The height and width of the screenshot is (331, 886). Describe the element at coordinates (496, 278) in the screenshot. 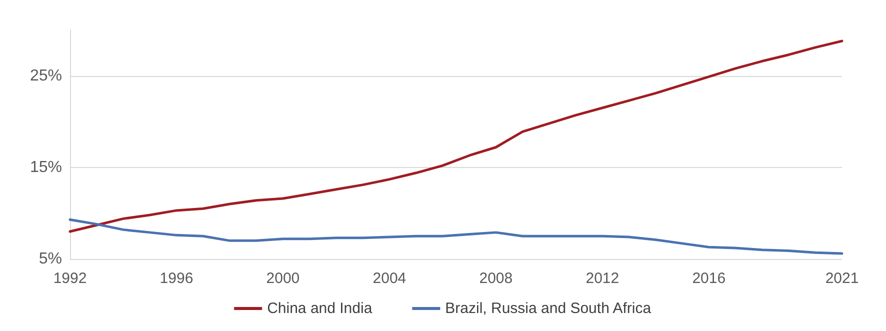

I see `x-tick-label: 2008` at that location.